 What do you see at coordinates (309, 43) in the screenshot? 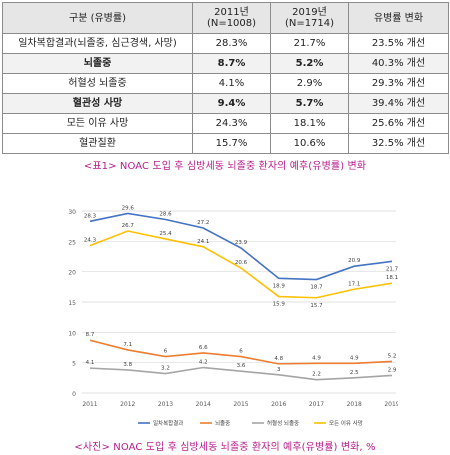
I see `value-2019: 21.7%` at bounding box center [309, 43].